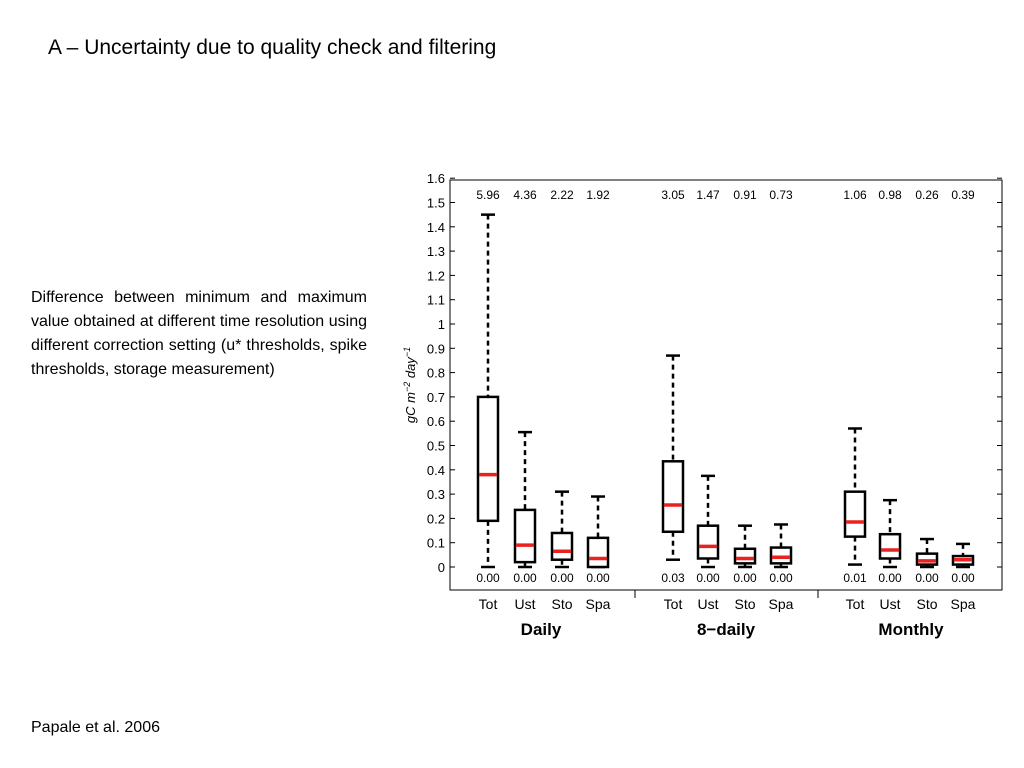 The height and width of the screenshot is (768, 1024). Describe the element at coordinates (927, 195) in the screenshot. I see `box-top-label: 0.26` at that location.